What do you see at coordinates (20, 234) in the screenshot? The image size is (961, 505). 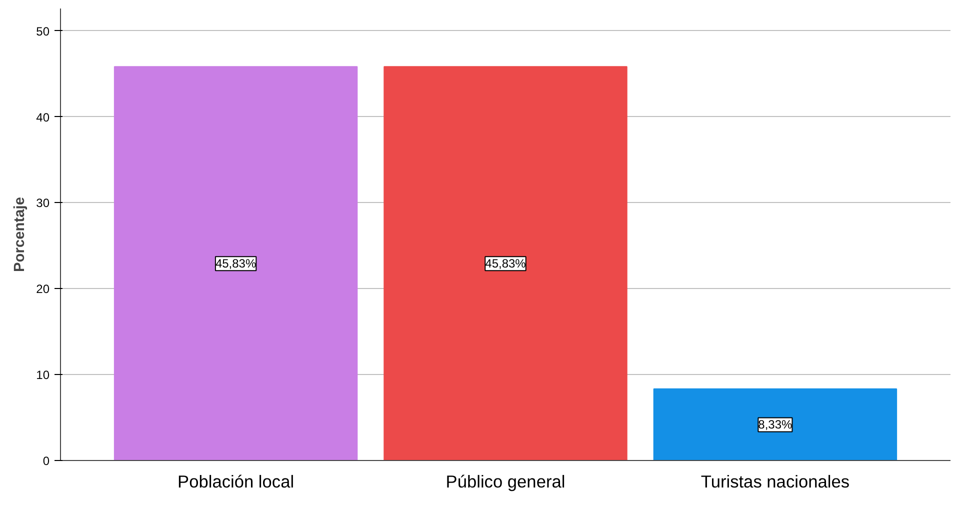 I see `y-axis-title: Porcentaje` at bounding box center [20, 234].